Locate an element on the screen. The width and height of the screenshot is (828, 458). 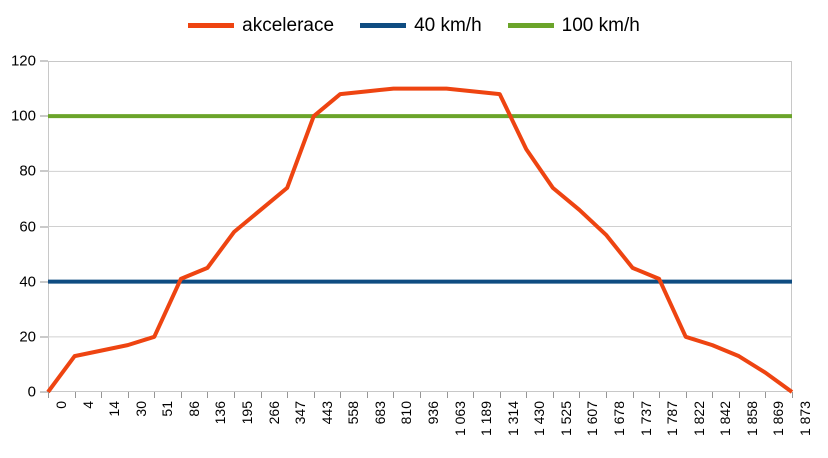
x-tick-label: 1 607 is located at coordinates (592, 419).